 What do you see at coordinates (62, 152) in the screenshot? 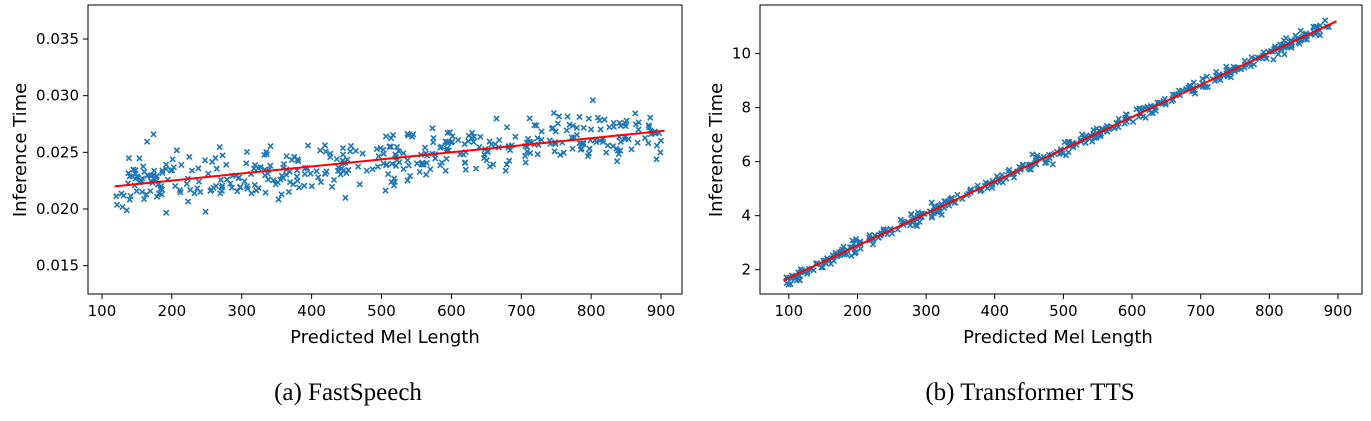
I see `fastspeech-y-ticks: 0.015 0.020 0.025 0.030 0.035` at bounding box center [62, 152].